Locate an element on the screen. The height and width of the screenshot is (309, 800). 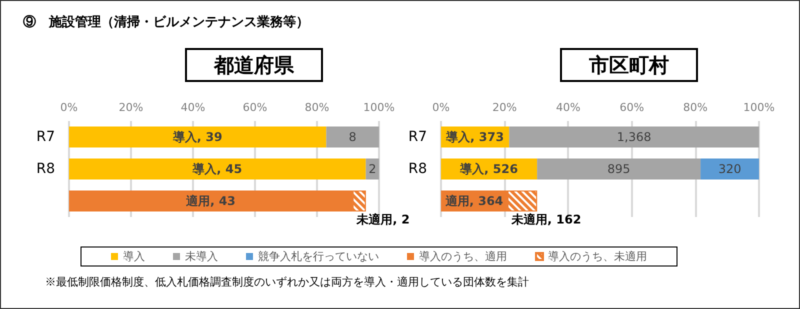
data-label: 導入, 39 is located at coordinates (197, 137).